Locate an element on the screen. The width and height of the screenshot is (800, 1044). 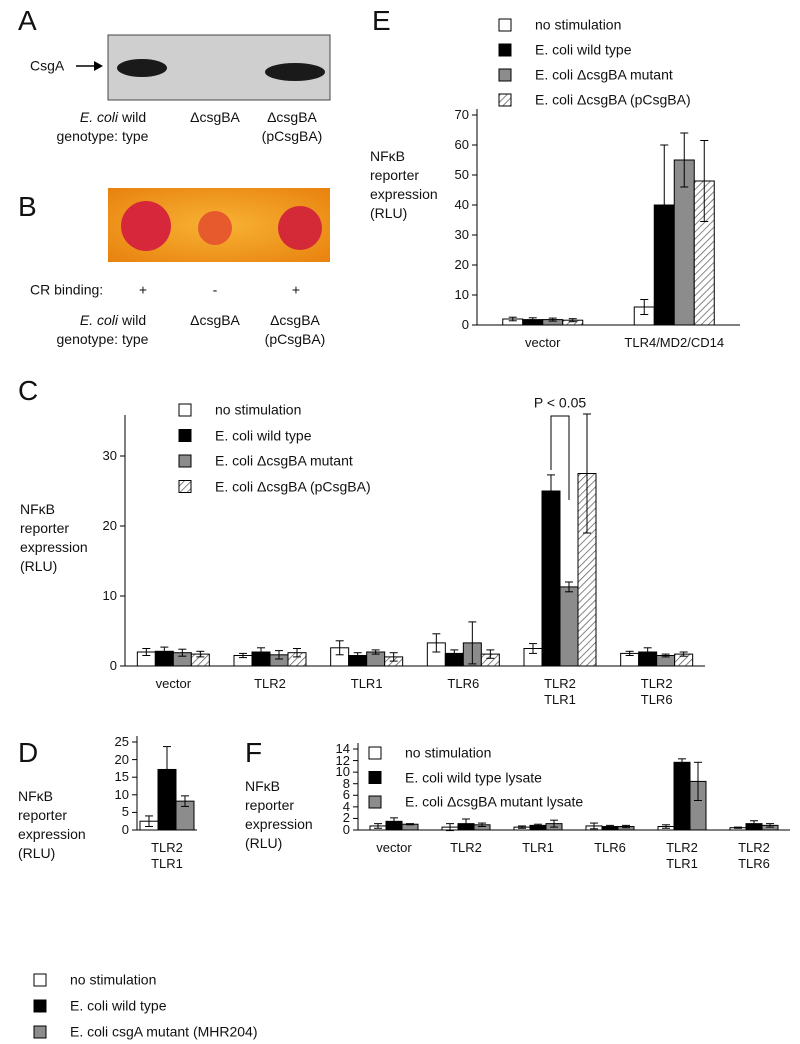
lane-label: ΔcsgBA (pCsgBA) is located at coordinates (292, 126).